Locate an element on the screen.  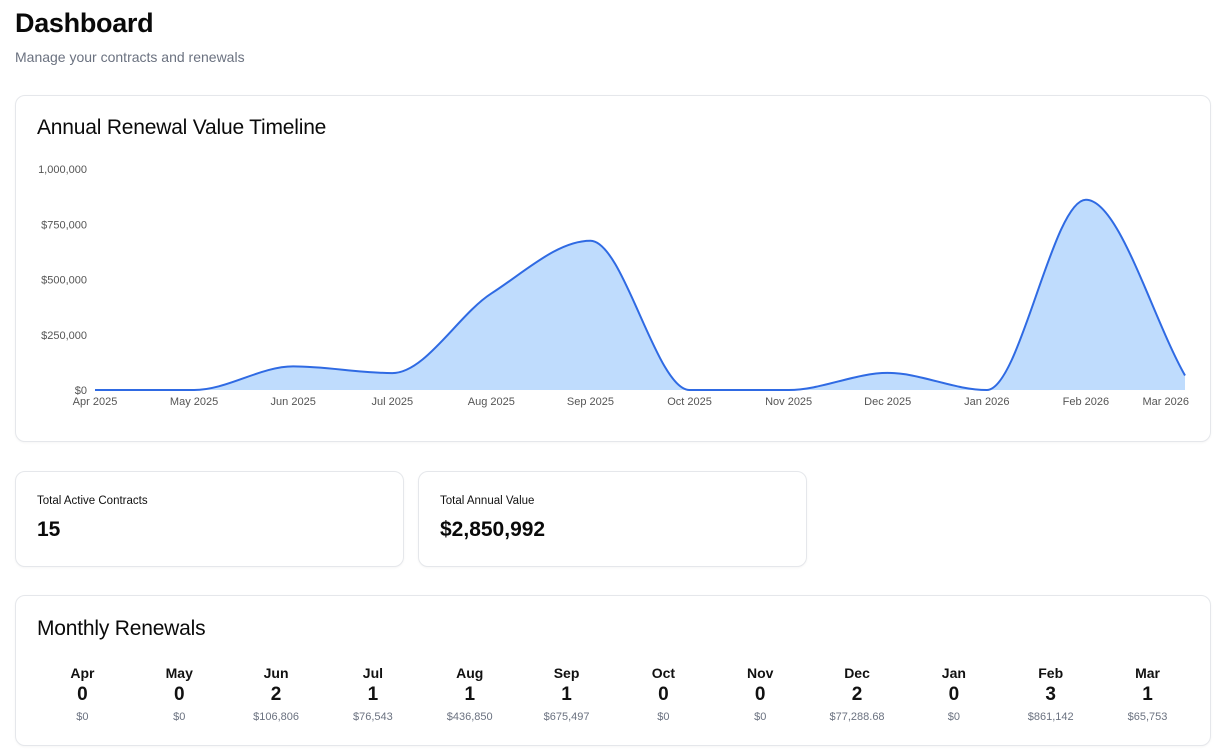
x-tick-label: Jan 2026 is located at coordinates (986, 402).